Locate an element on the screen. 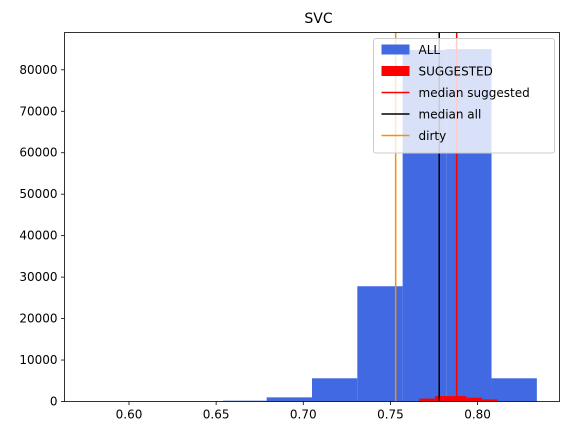  x-tick-label-1: 0.65 is located at coordinates (216, 415).